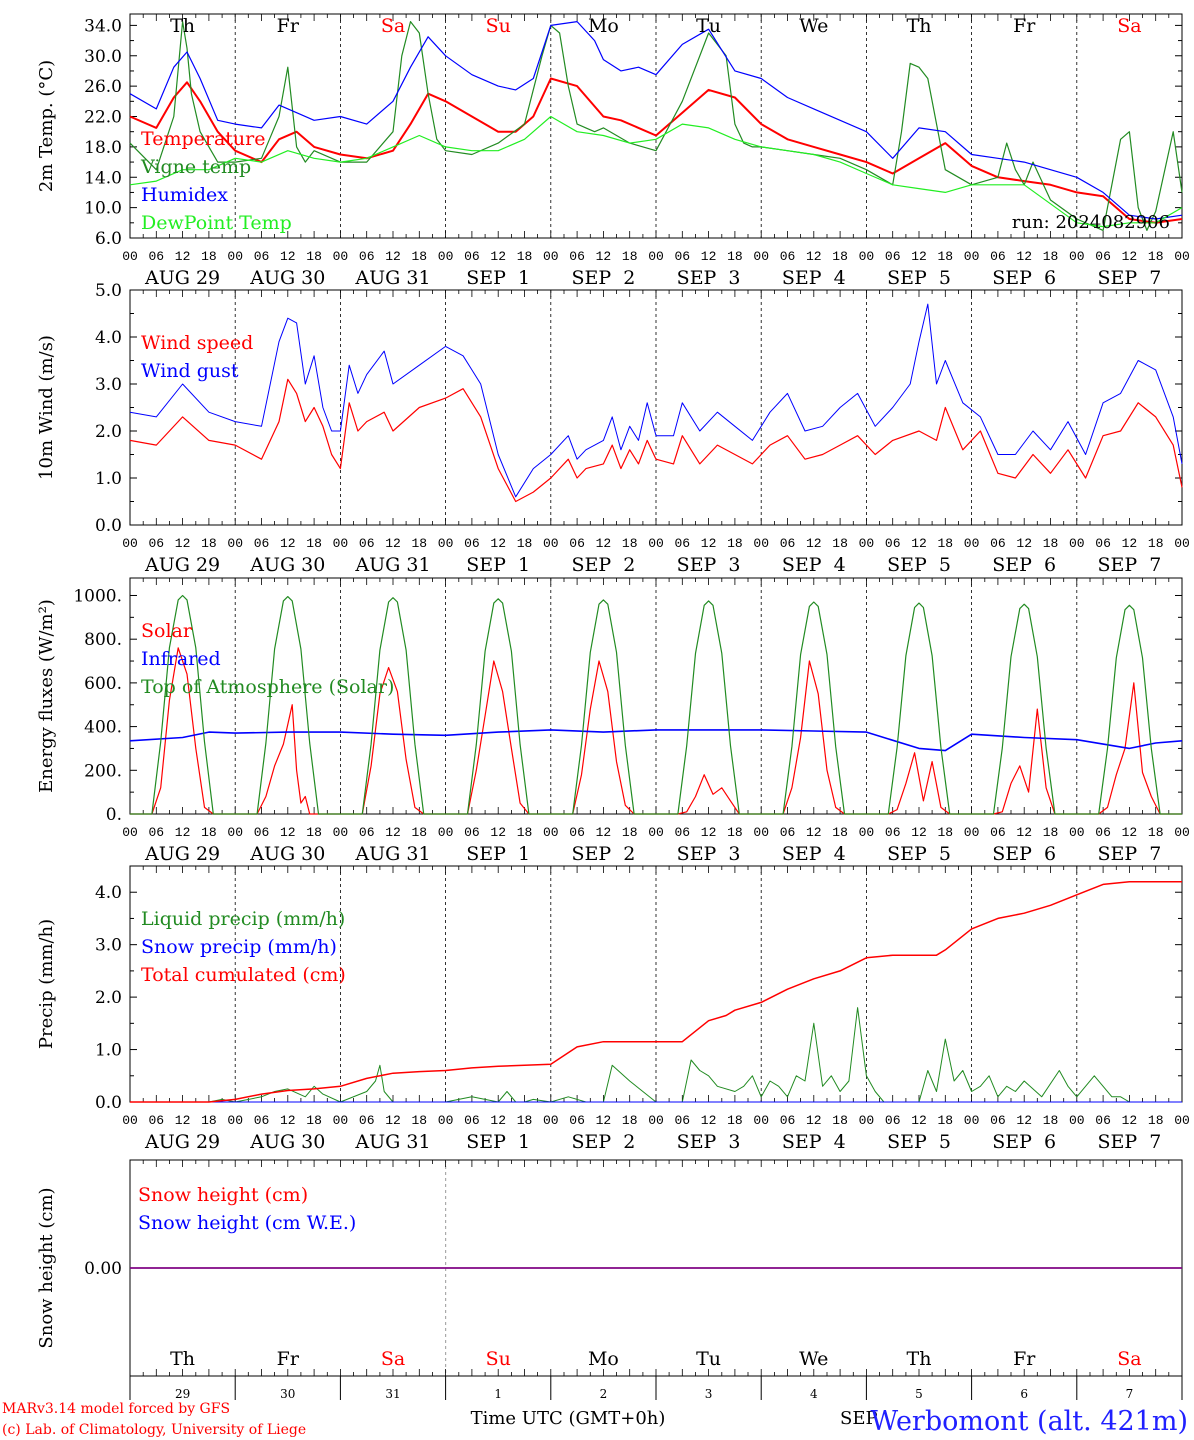  I want to click on y-tick-label: 10.0, so click(103, 209).